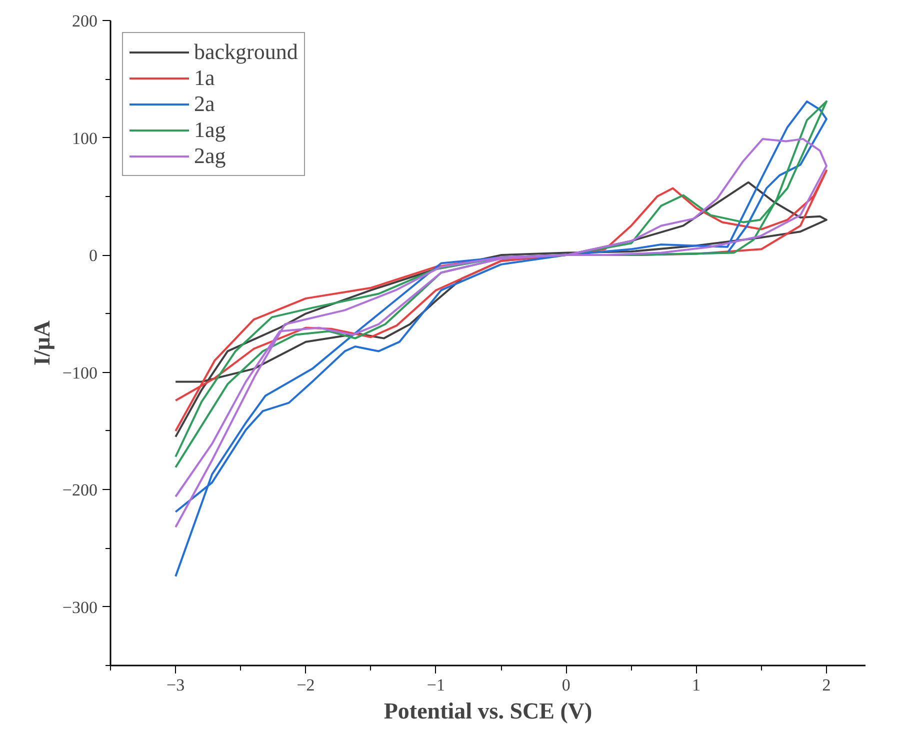 This screenshot has height=751, width=921. Describe the element at coordinates (826, 685) in the screenshot. I see `x-tick-label: 2` at that location.